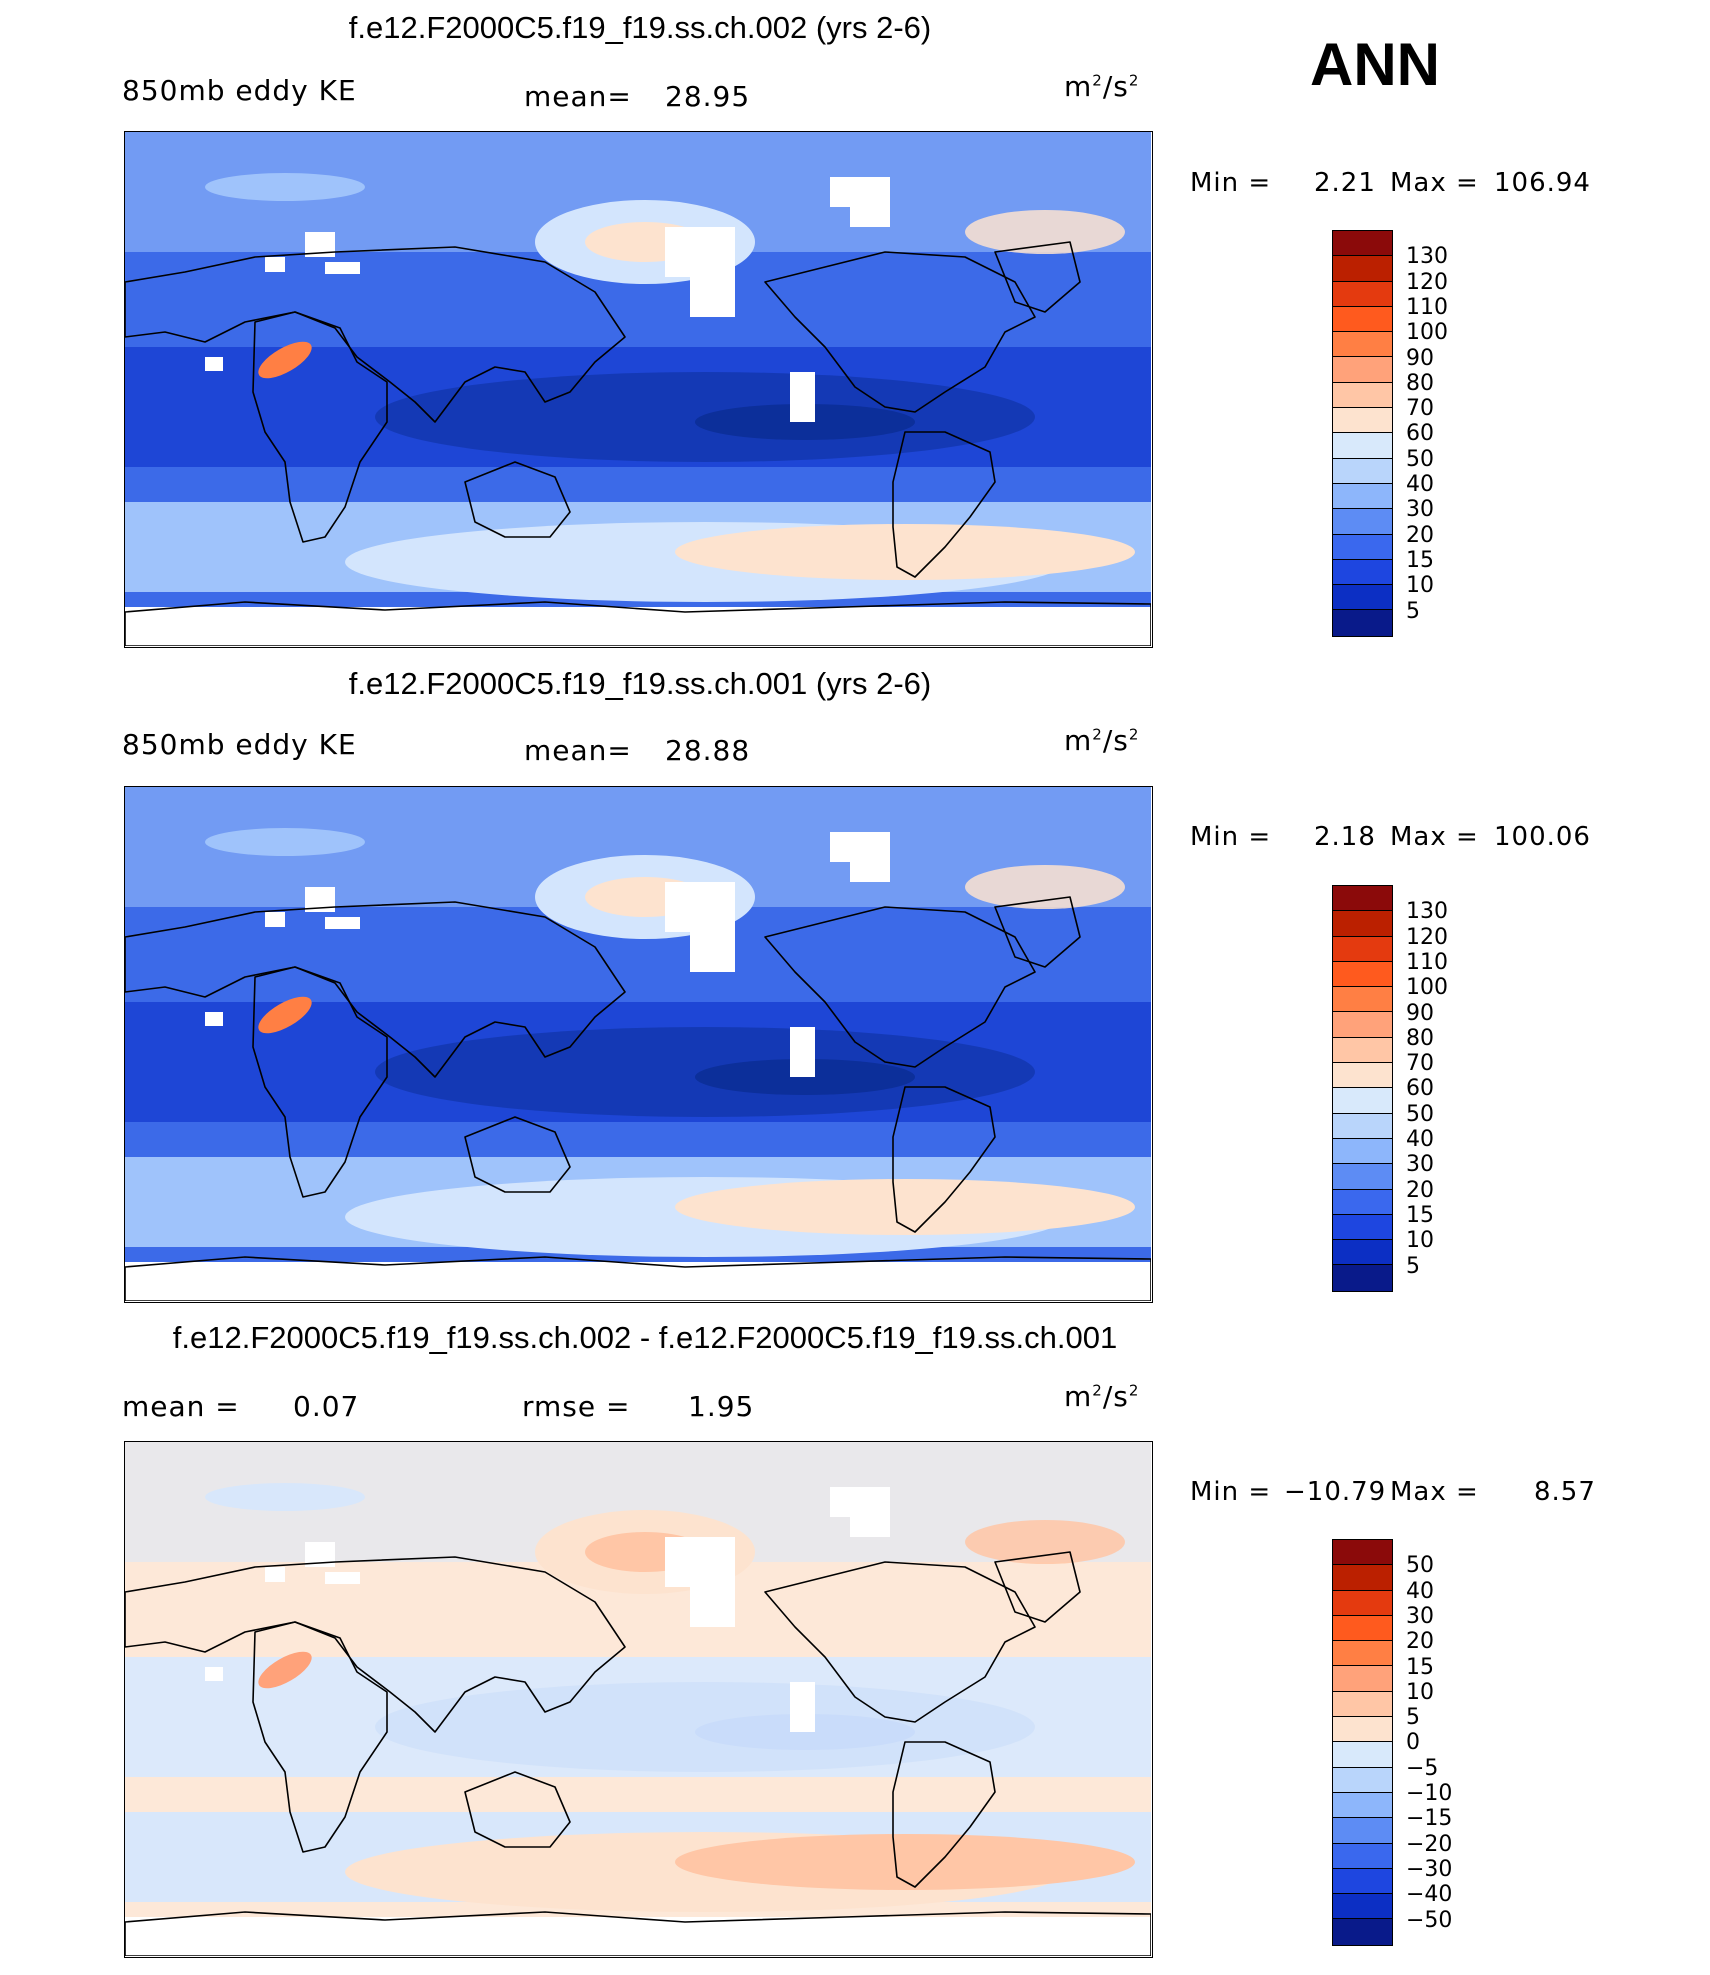 The image size is (1710, 1975). What do you see at coordinates (239, 90) in the screenshot?
I see `panel-1-variable-label: 850mb eddy KE` at bounding box center [239, 90].